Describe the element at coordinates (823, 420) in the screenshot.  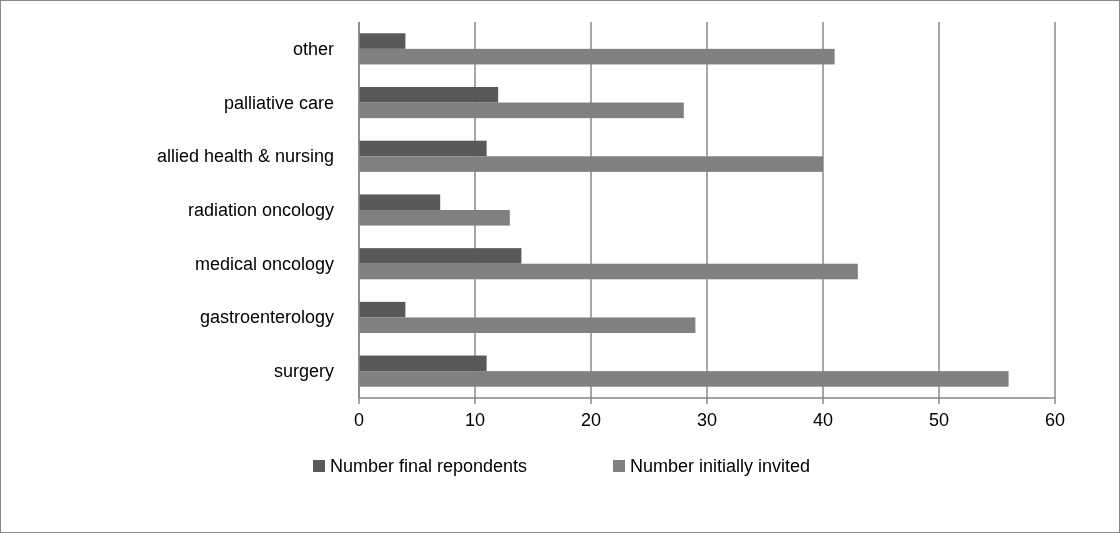
I see `x-tick-label: 40` at that location.